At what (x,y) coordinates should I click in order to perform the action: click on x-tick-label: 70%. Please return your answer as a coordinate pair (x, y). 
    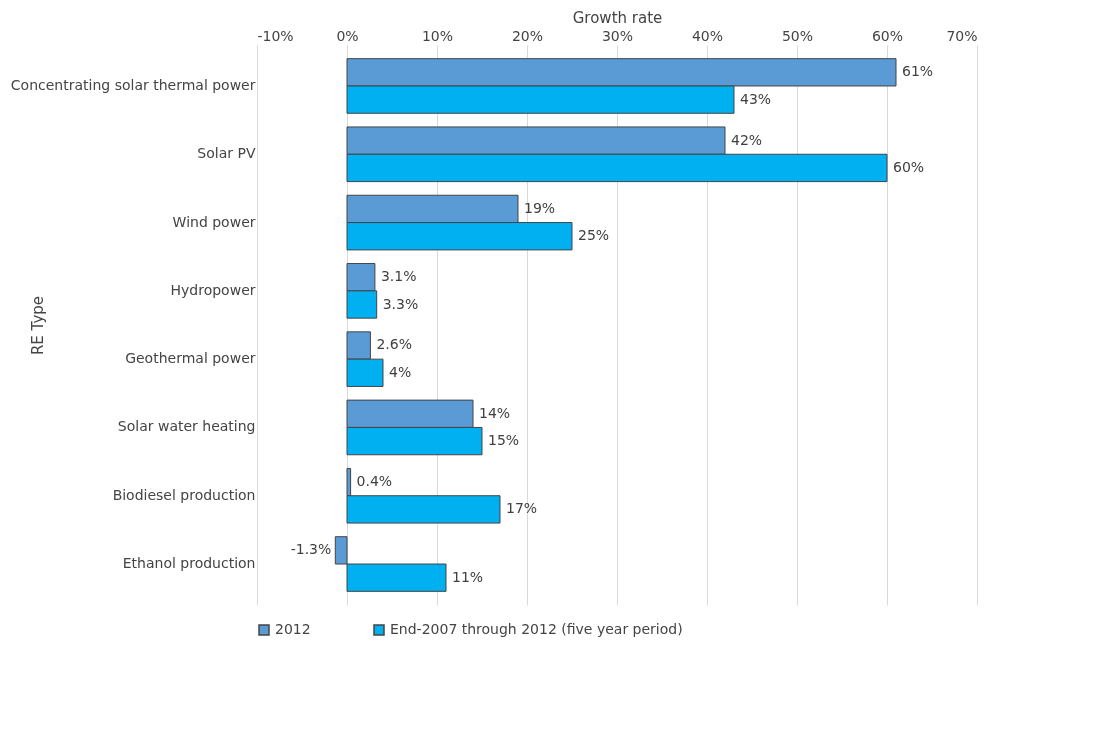
    Looking at the image, I should click on (962, 35).